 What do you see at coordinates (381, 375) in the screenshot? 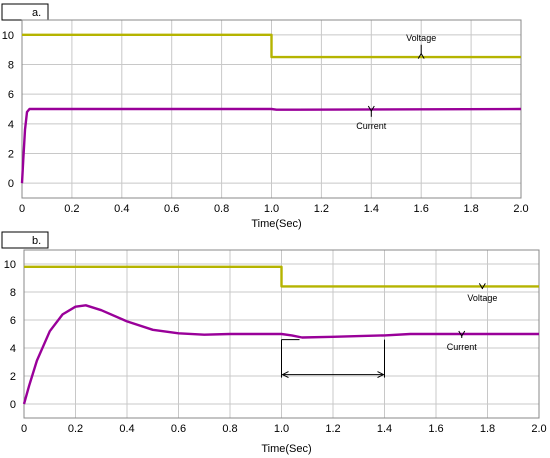
I see `bracket-arrowhead-right` at bounding box center [381, 375].